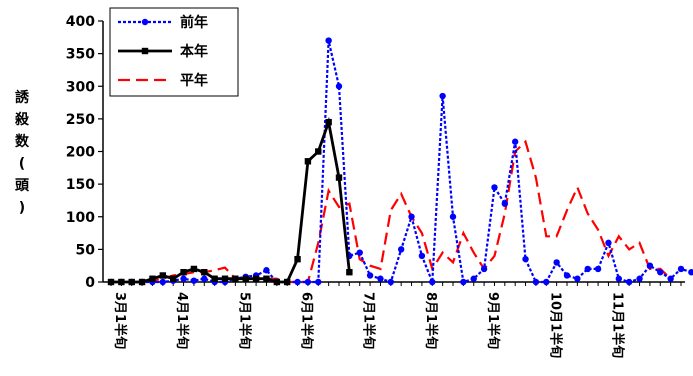 This screenshot has height=376, width=693. I want to click on y-tick-label: 350, so click(80, 55).